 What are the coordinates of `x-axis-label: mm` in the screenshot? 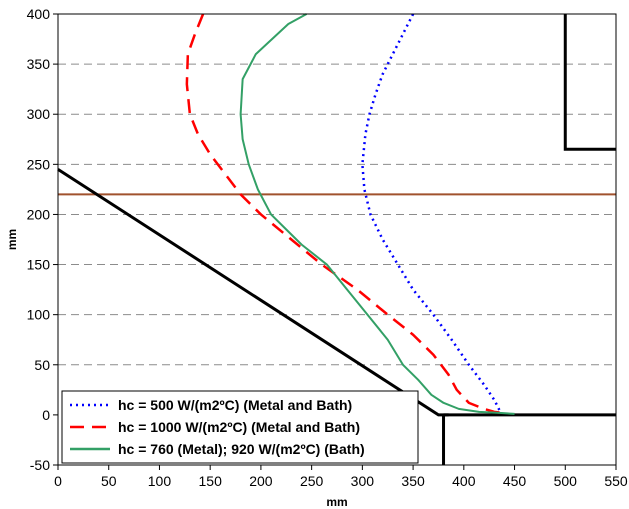 It's located at (336, 502).